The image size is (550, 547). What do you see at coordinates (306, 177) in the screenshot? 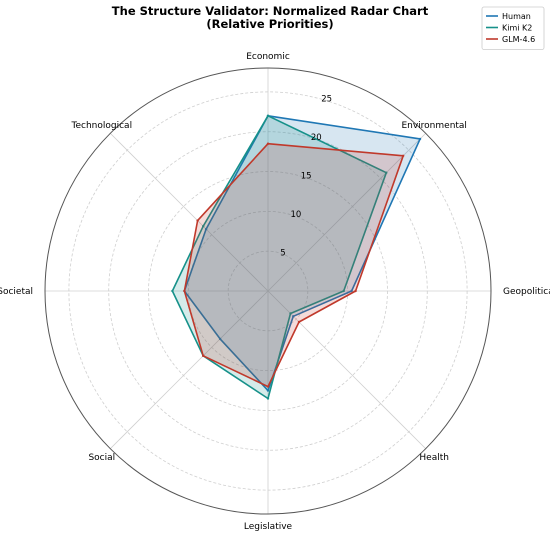
I see `ring-tick-label: 15` at bounding box center [306, 177].